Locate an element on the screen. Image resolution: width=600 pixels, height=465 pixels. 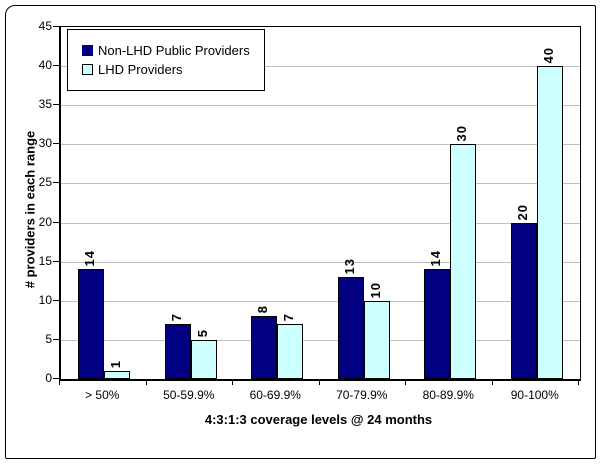
legend-swatch-lhd is located at coordinates (87, 69).